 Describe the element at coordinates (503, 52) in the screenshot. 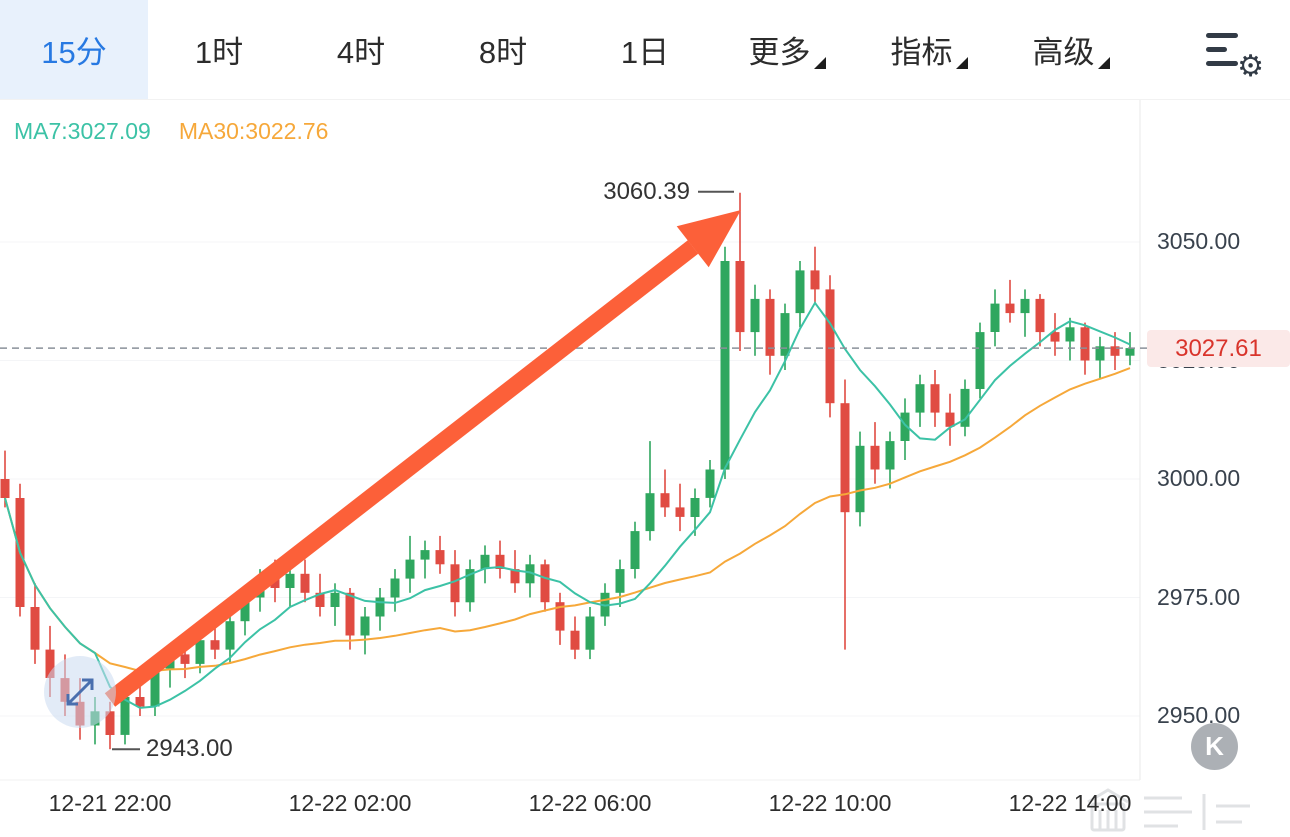

I see `tab-8hour: 8时` at that location.